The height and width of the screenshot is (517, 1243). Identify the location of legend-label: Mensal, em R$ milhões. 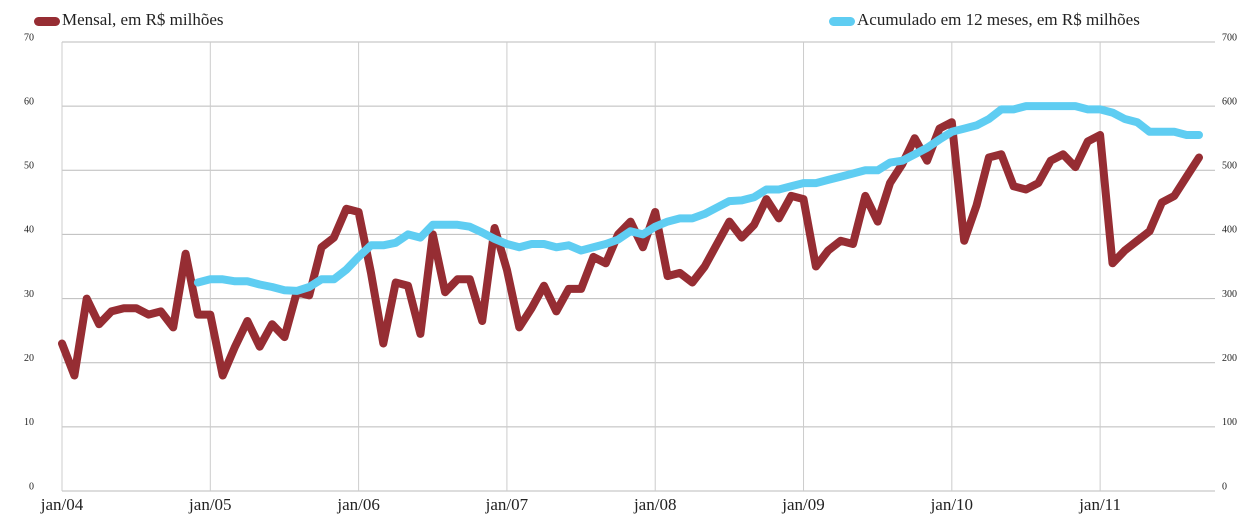
(142, 19).